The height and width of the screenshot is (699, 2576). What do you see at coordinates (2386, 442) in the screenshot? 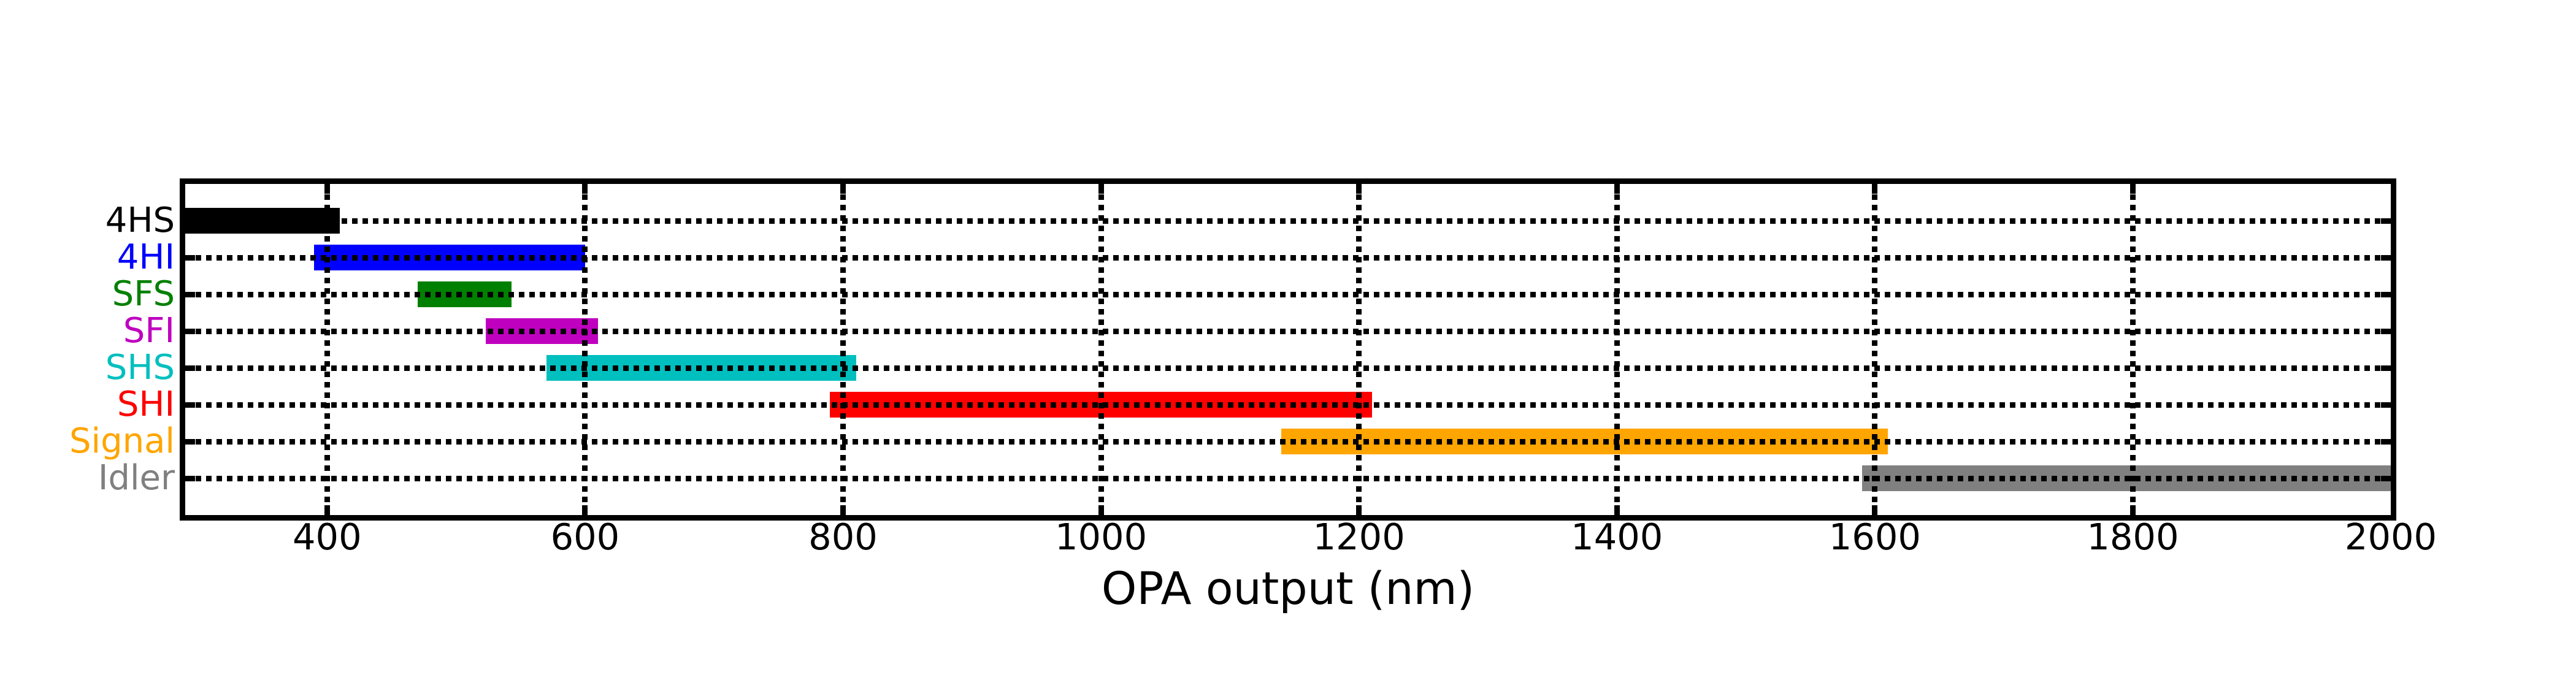
I see `ytick-right-signal` at bounding box center [2386, 442].